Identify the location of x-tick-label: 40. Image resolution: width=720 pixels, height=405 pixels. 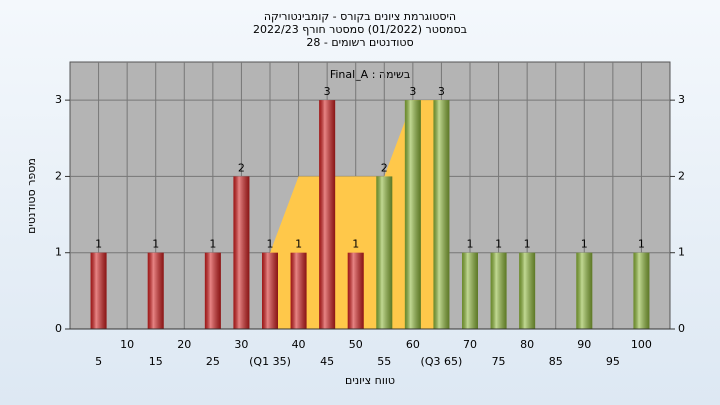
(299, 344).